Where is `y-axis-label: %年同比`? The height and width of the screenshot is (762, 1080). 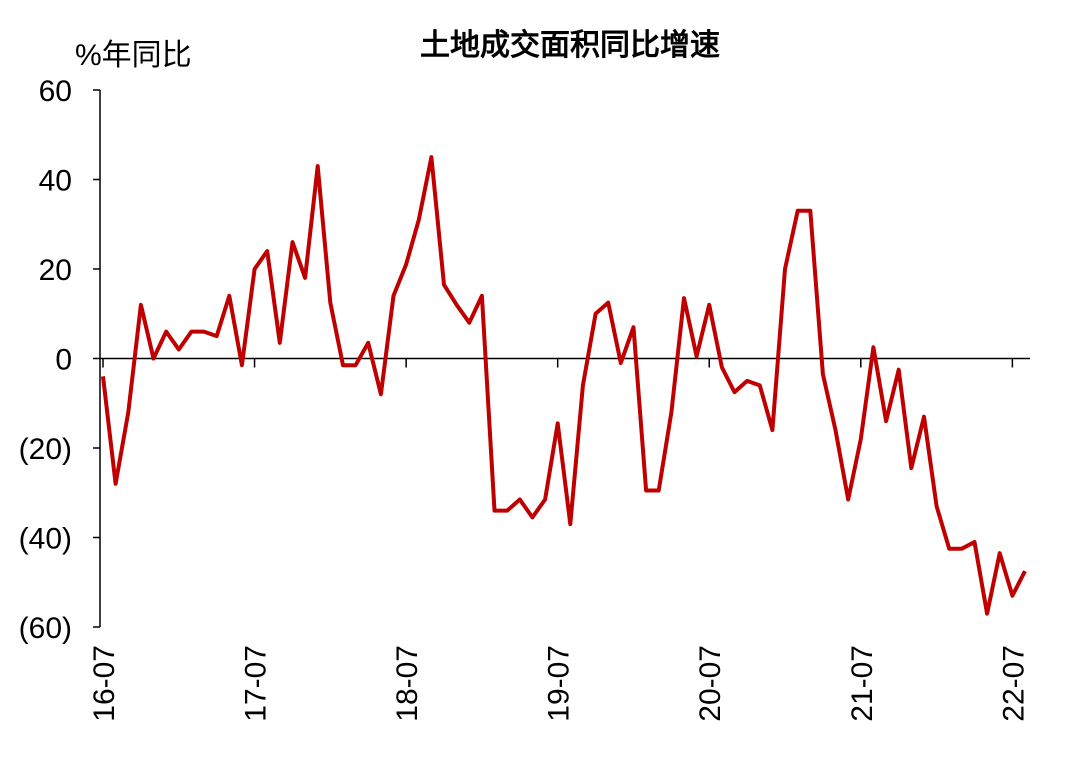
y-axis-label: %年同比 is located at coordinates (133, 55).